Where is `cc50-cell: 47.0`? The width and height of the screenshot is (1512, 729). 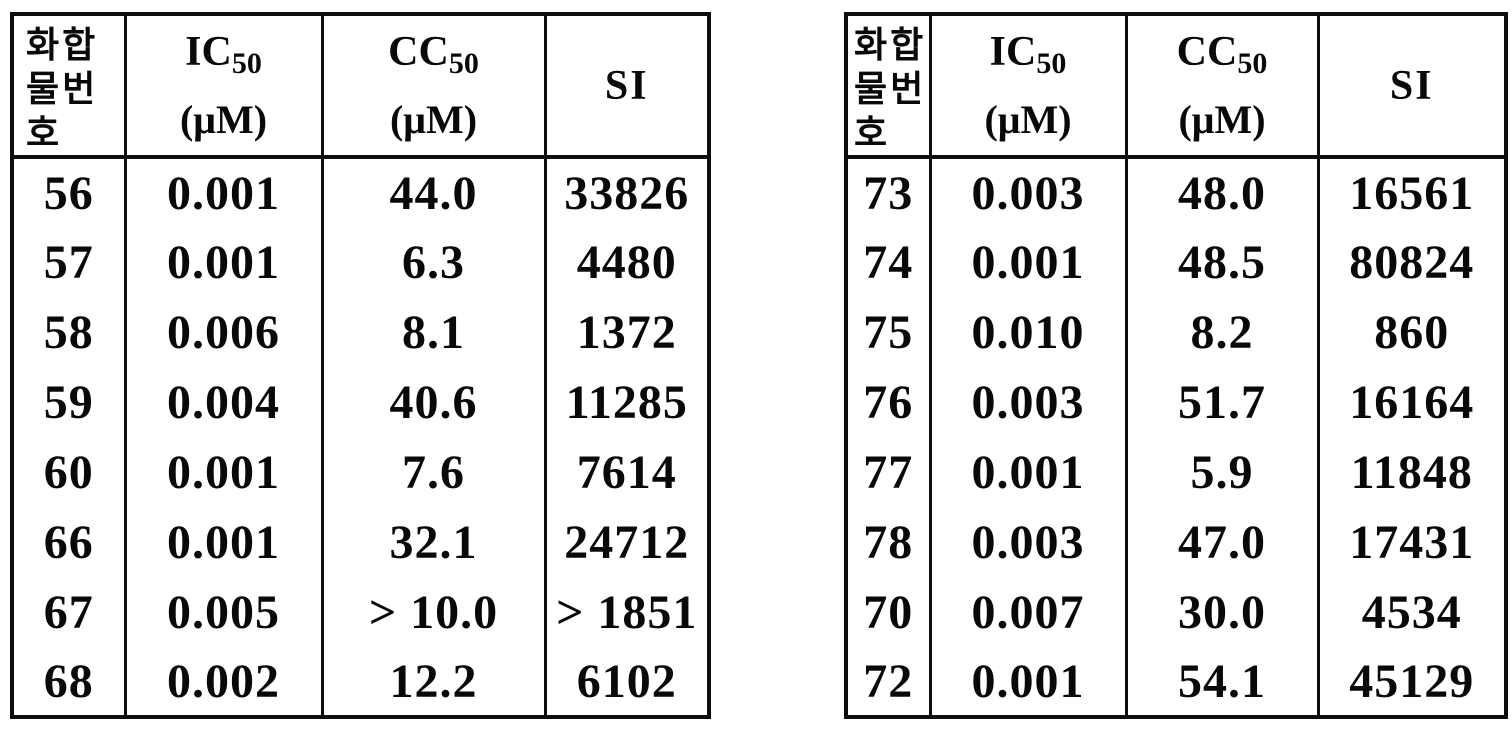
cc50-cell: 47.0 is located at coordinates (1221, 542).